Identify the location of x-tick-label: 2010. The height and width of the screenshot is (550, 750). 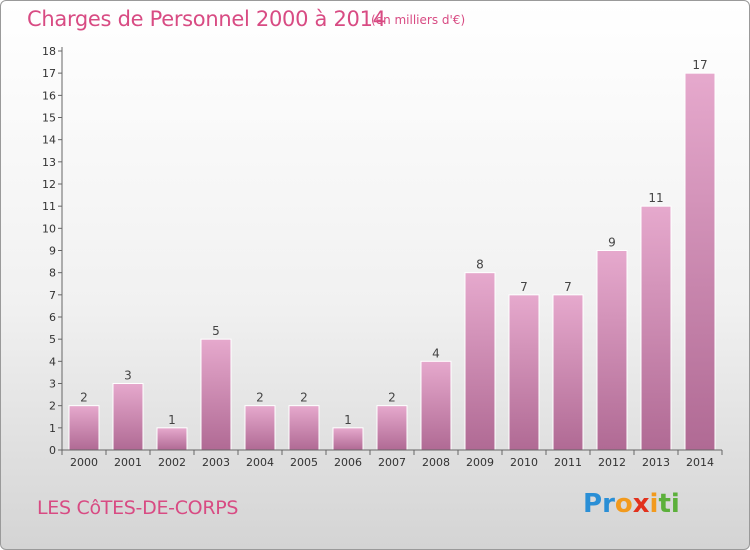
(524, 462).